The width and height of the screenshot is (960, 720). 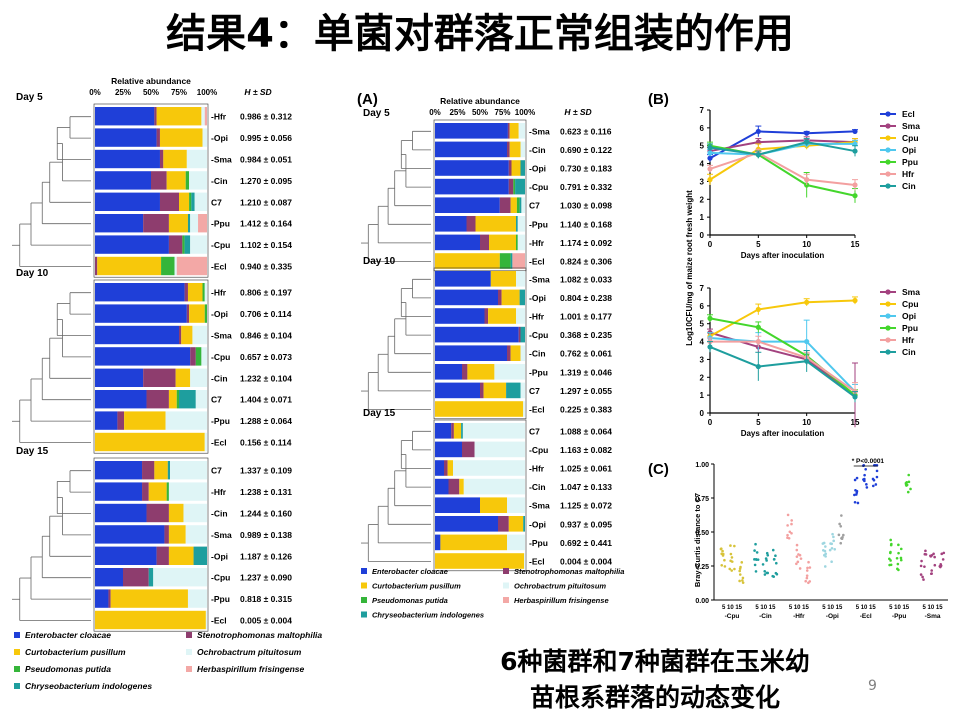 I want to click on day-label: Day 10, so click(x=32, y=273).